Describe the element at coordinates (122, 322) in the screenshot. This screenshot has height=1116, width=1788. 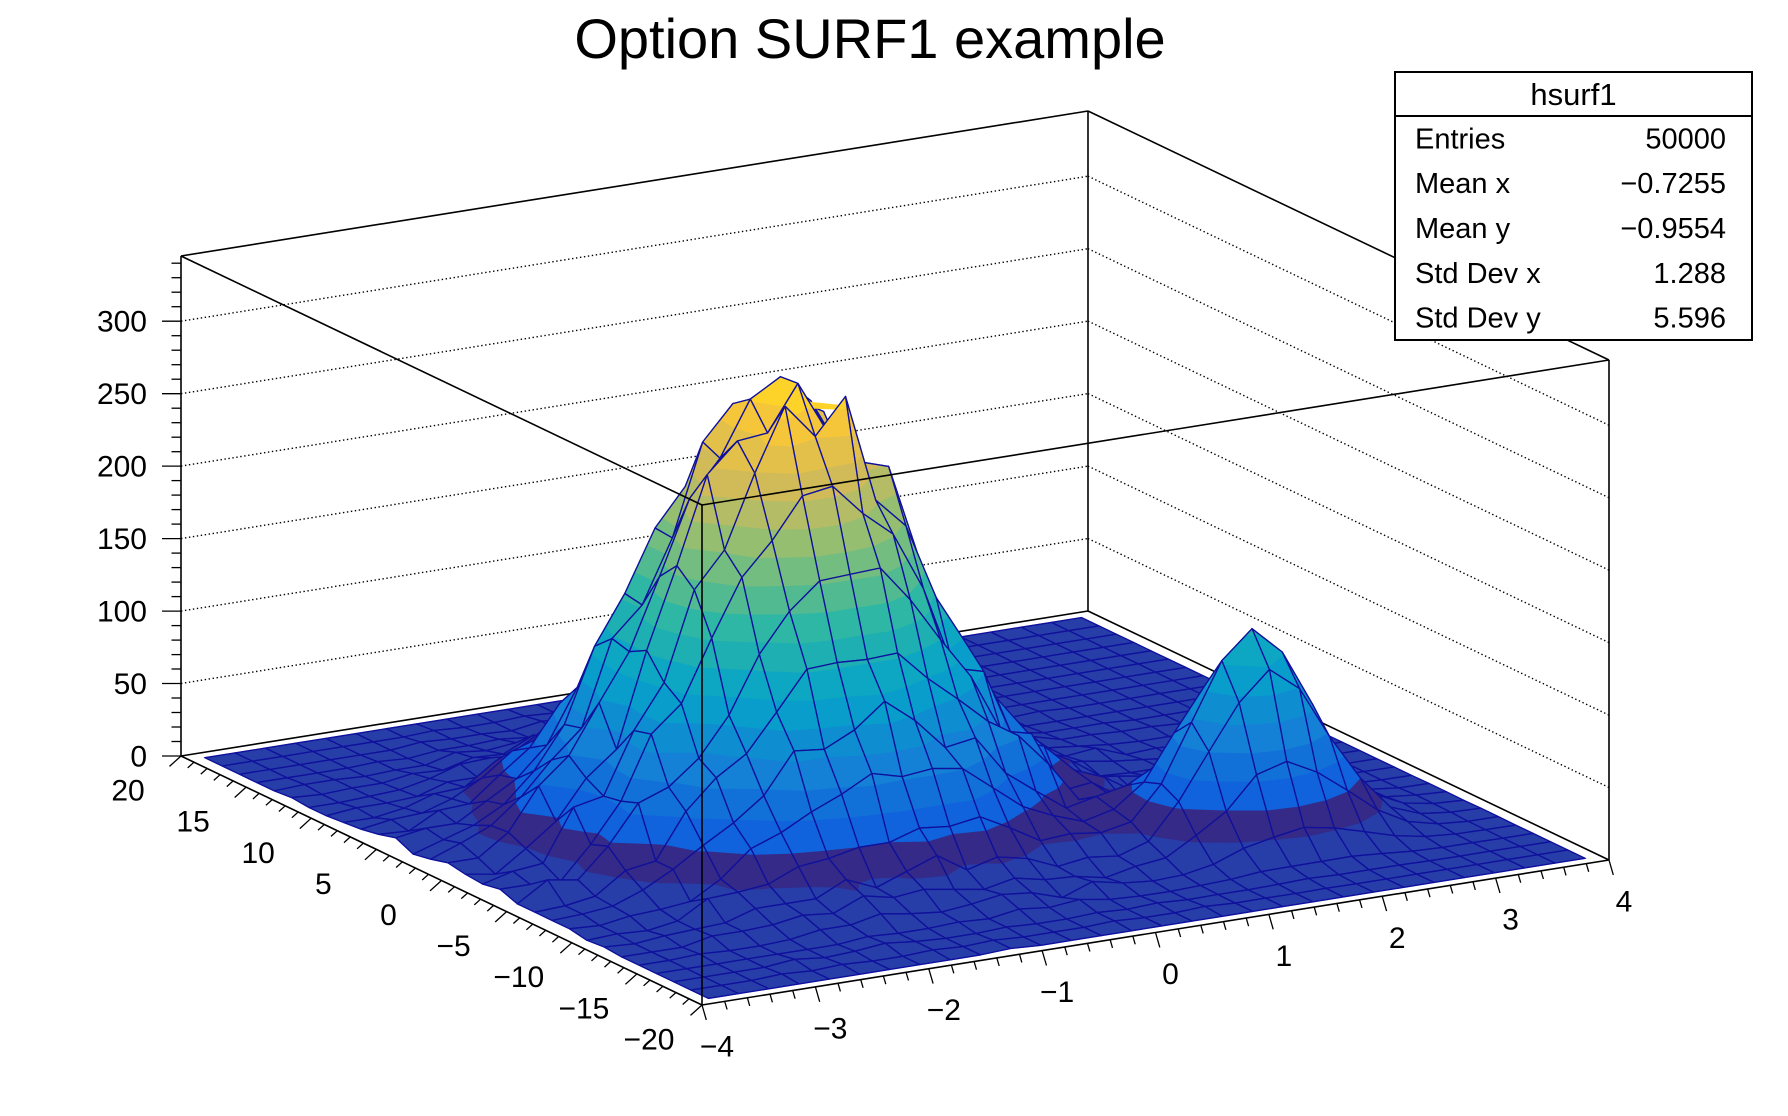
I see `svg-text: 300` at that location.